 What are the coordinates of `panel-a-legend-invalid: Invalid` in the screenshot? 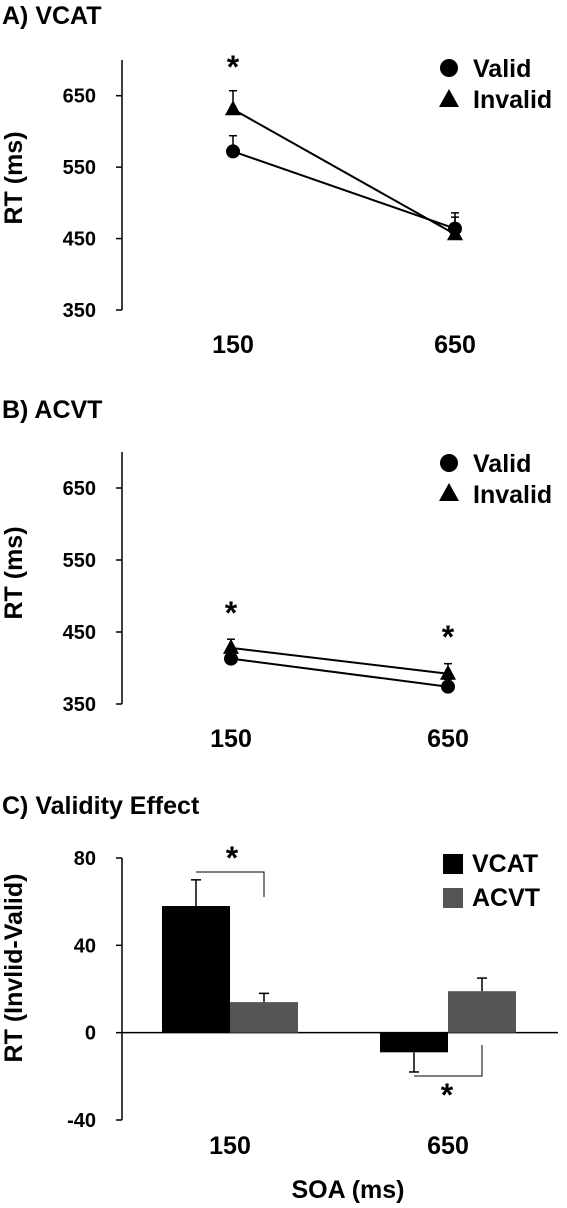 It's located at (512, 100).